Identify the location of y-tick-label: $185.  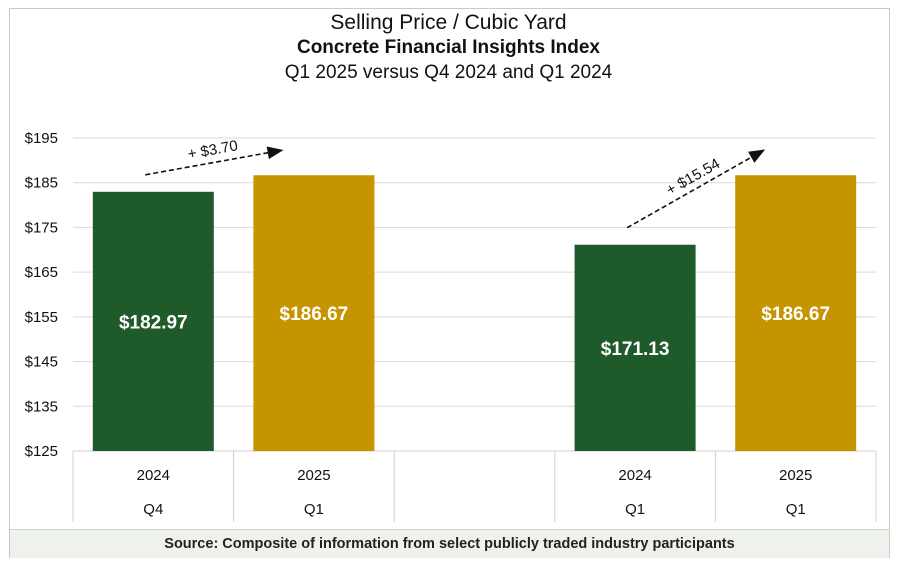
(41, 183).